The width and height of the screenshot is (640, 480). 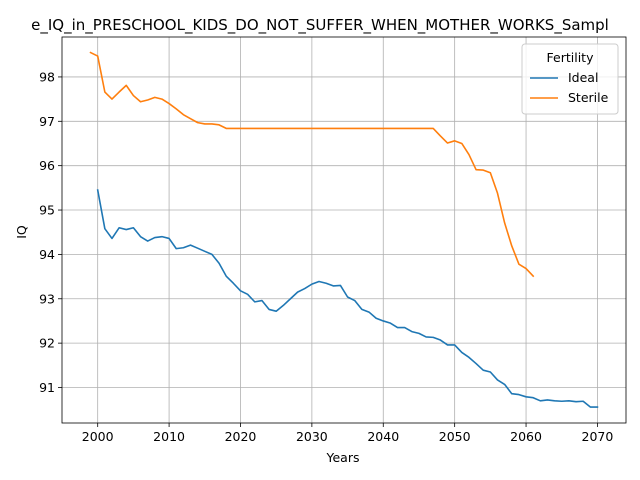 I want to click on legend-box, so click(x=570, y=79).